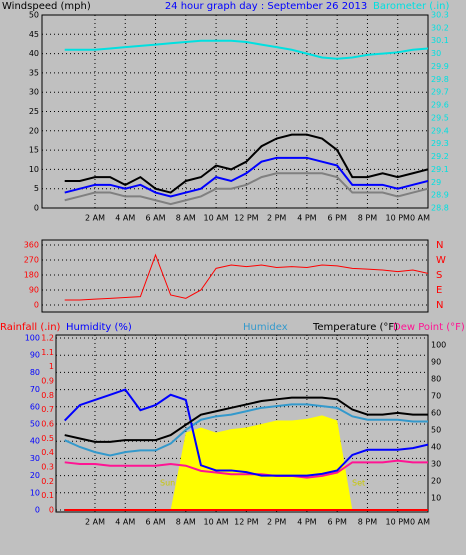 Image resolution: width=466 pixels, height=555 pixels. I want to click on y3-tick-label: 0, so click(51, 510).